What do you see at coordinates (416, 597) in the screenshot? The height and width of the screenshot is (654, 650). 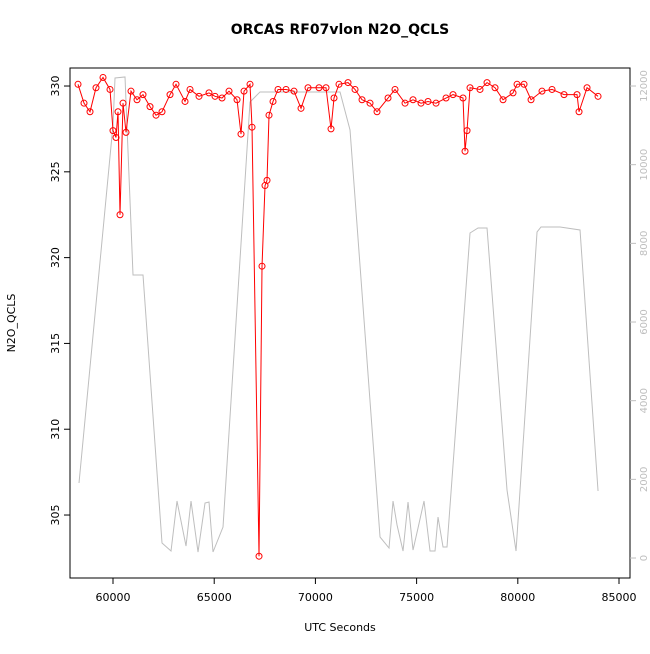 I see `x-tick-label: 75000` at bounding box center [416, 597].